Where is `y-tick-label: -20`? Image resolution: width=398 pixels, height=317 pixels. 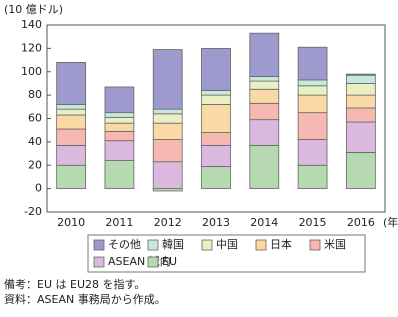 y-tick-label: -20 is located at coordinates (33, 211).